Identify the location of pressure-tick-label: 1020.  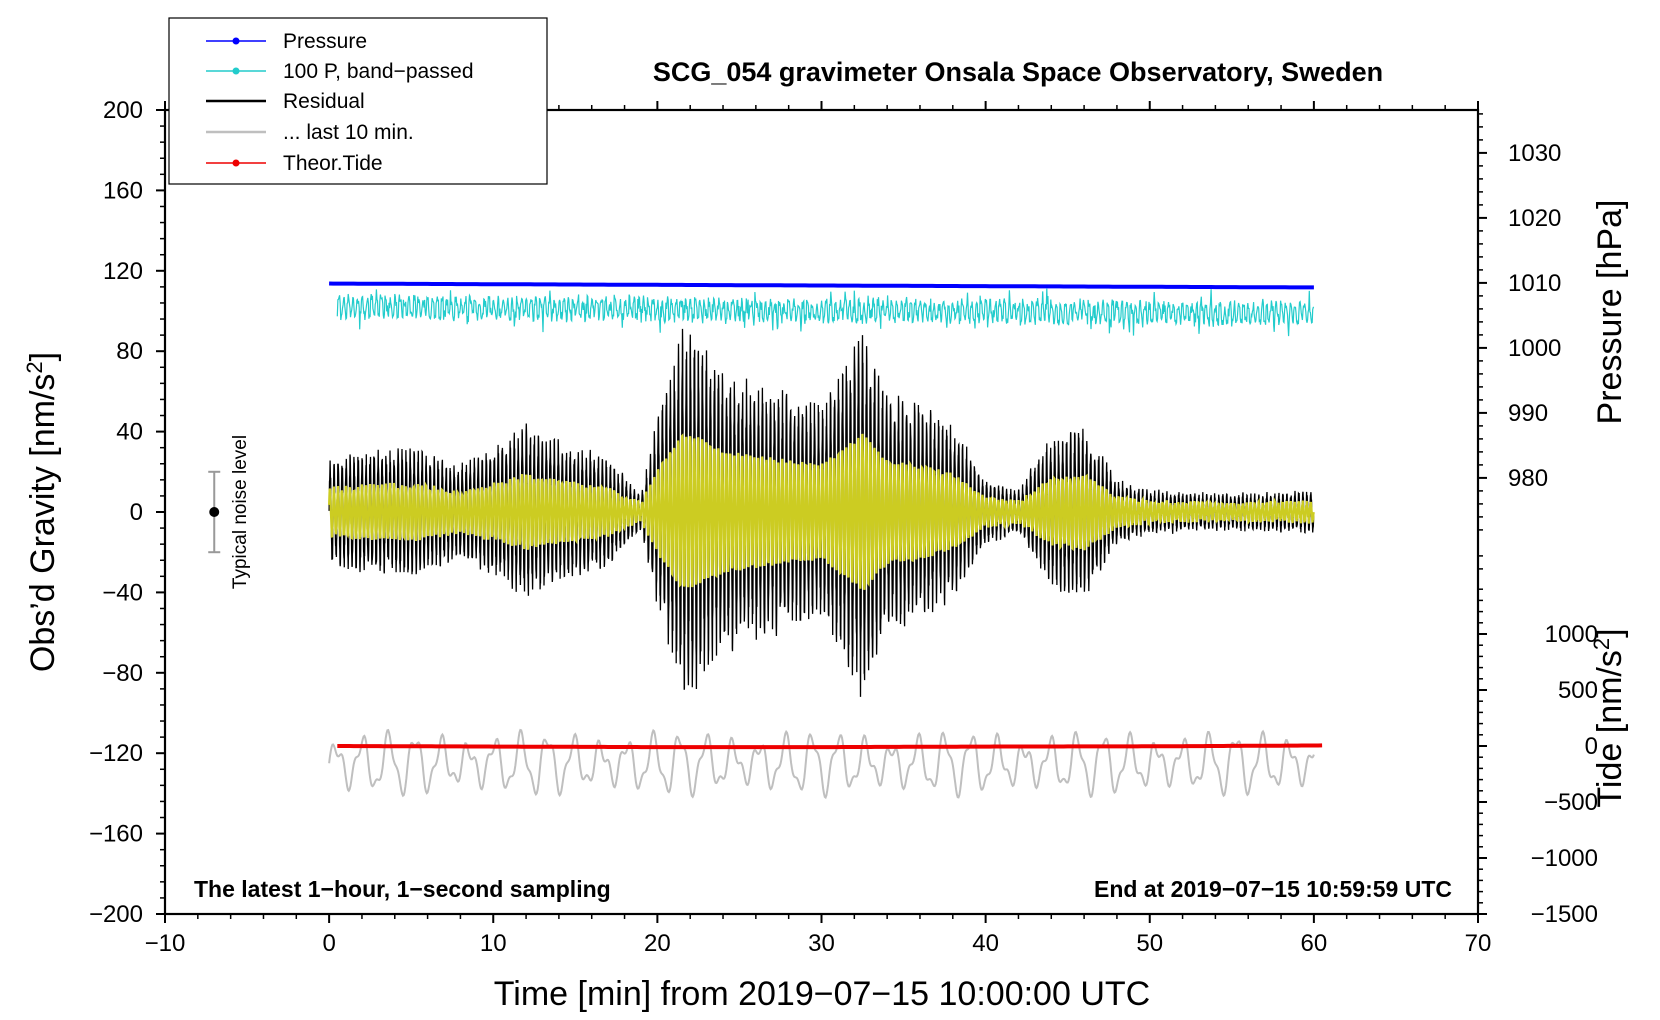
(1534, 218).